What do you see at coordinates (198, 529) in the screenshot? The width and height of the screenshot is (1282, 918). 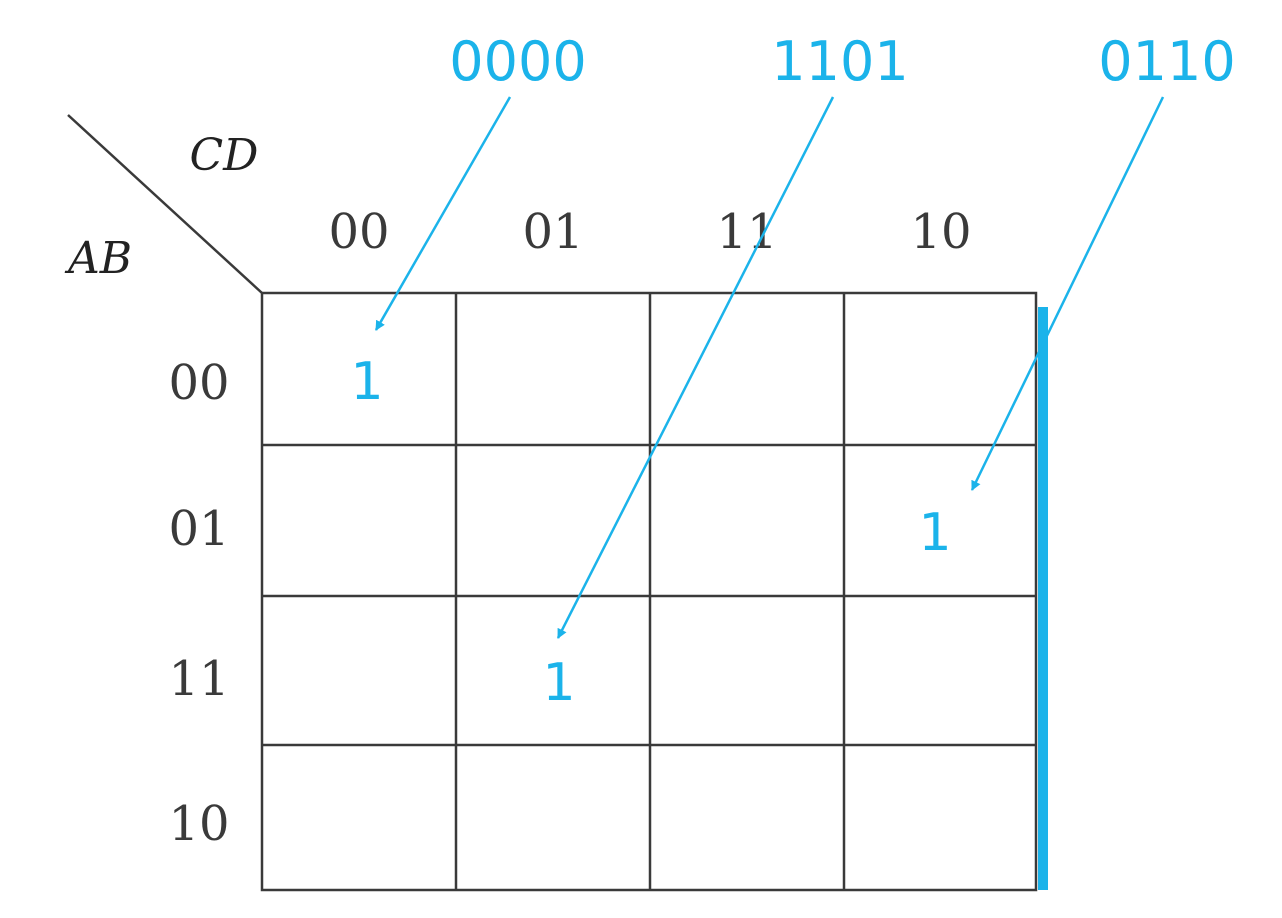 I see `row-label: 01` at bounding box center [198, 529].